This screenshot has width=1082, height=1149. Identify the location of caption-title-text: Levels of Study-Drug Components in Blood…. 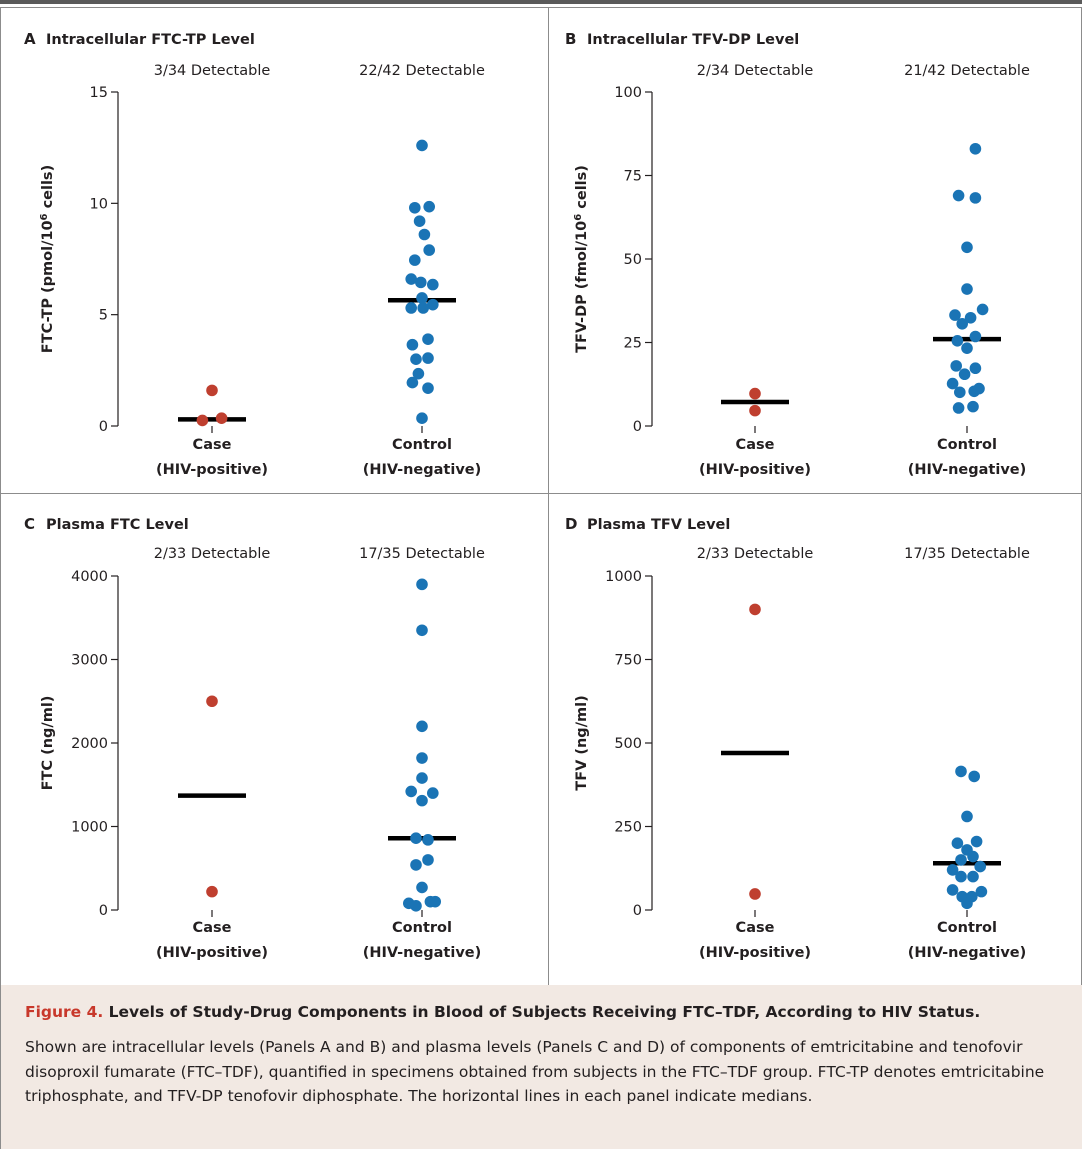
(544, 1012).